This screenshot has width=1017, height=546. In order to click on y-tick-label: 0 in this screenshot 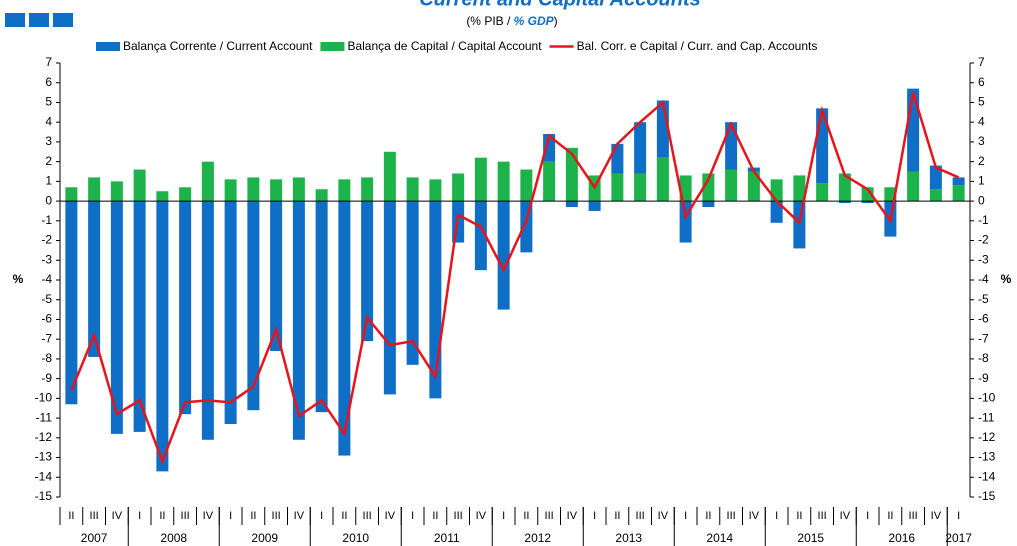, I will do `click(48, 200)`.